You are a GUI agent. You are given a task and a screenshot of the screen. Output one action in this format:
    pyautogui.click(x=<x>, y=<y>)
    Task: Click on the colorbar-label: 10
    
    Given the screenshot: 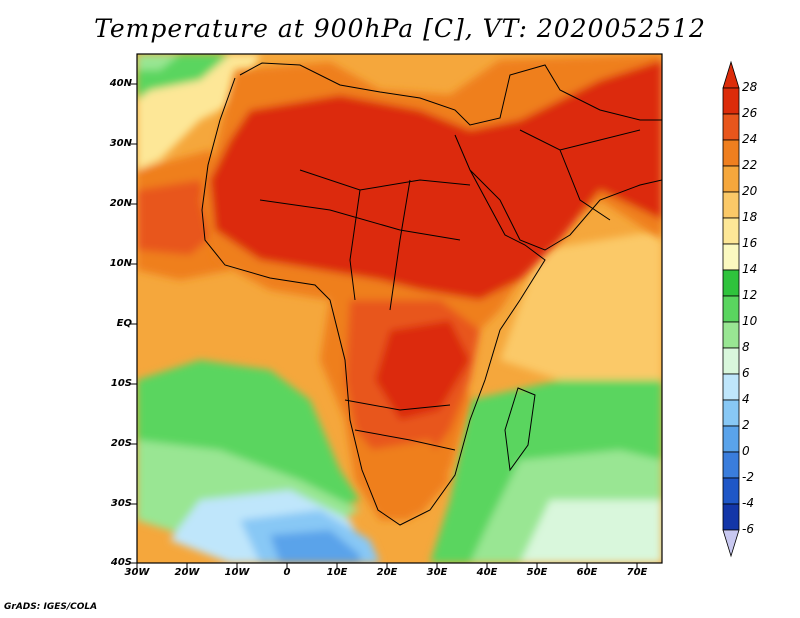 What is the action you would take?
    pyautogui.click(x=750, y=321)
    